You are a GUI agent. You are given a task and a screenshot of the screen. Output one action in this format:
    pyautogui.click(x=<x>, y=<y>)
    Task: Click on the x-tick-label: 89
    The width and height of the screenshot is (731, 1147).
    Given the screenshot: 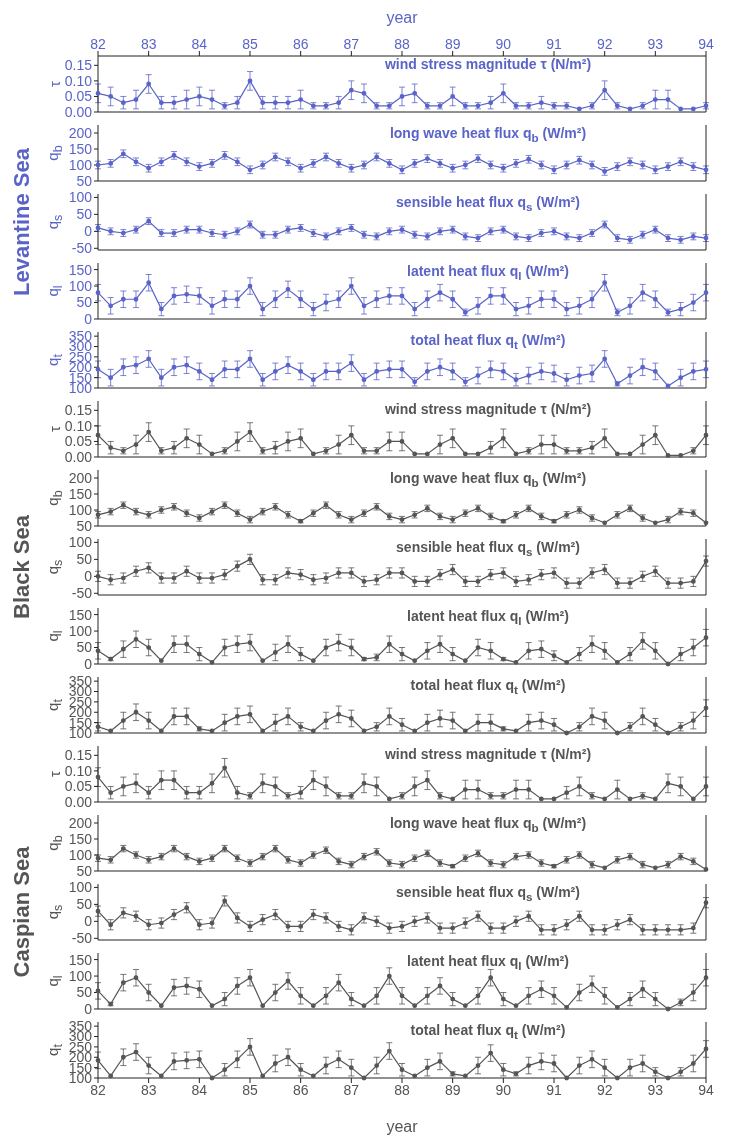 What is the action you would take?
    pyautogui.click(x=452, y=1089)
    